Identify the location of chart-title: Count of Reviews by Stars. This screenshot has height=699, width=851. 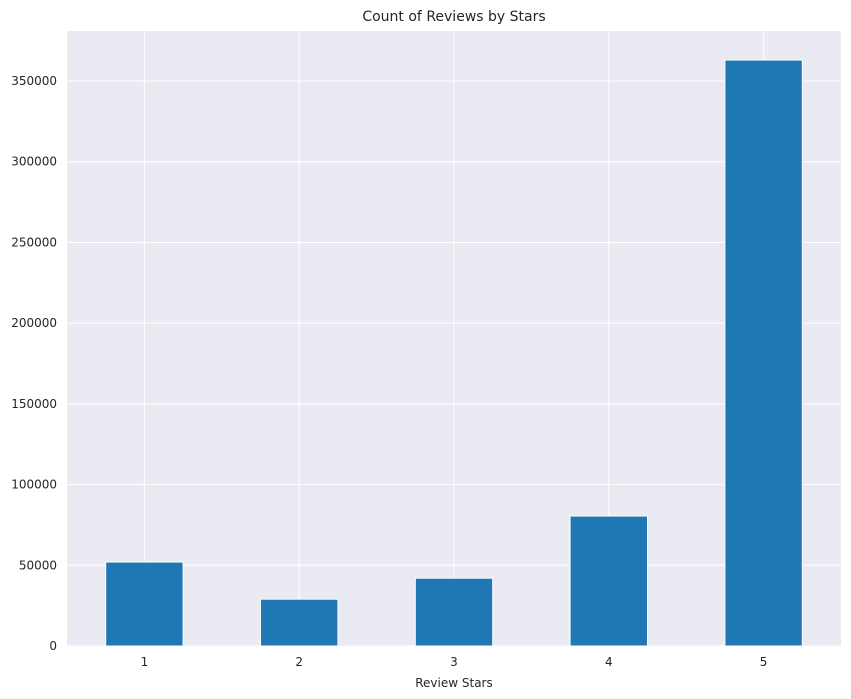
(453, 17).